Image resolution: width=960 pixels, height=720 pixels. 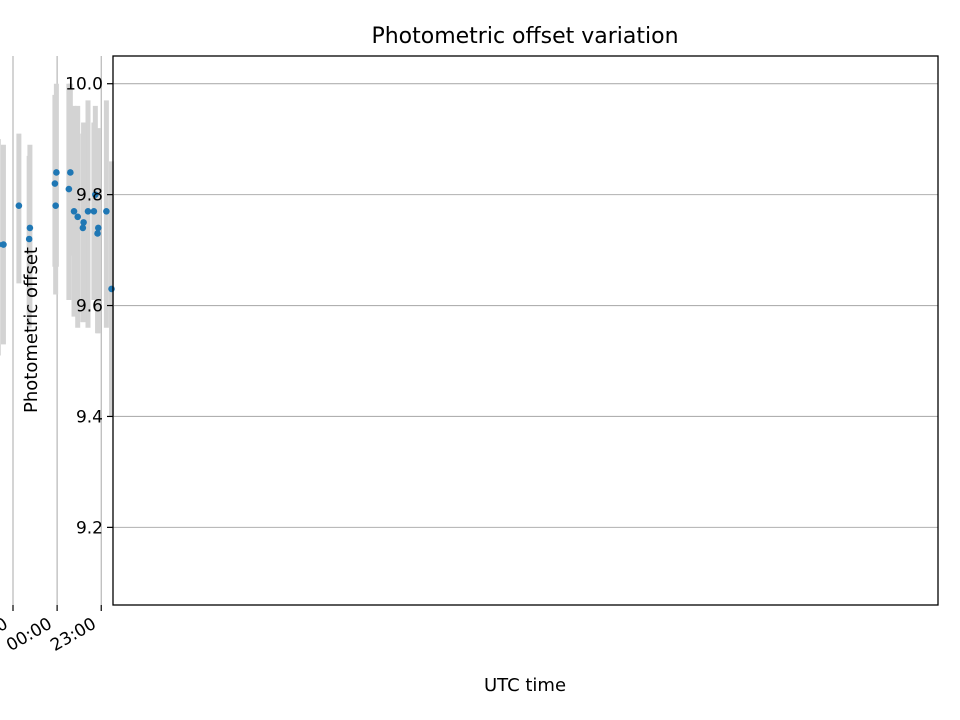 What do you see at coordinates (89, 196) in the screenshot?
I see `y-tick-label: 9.8` at bounding box center [89, 196].